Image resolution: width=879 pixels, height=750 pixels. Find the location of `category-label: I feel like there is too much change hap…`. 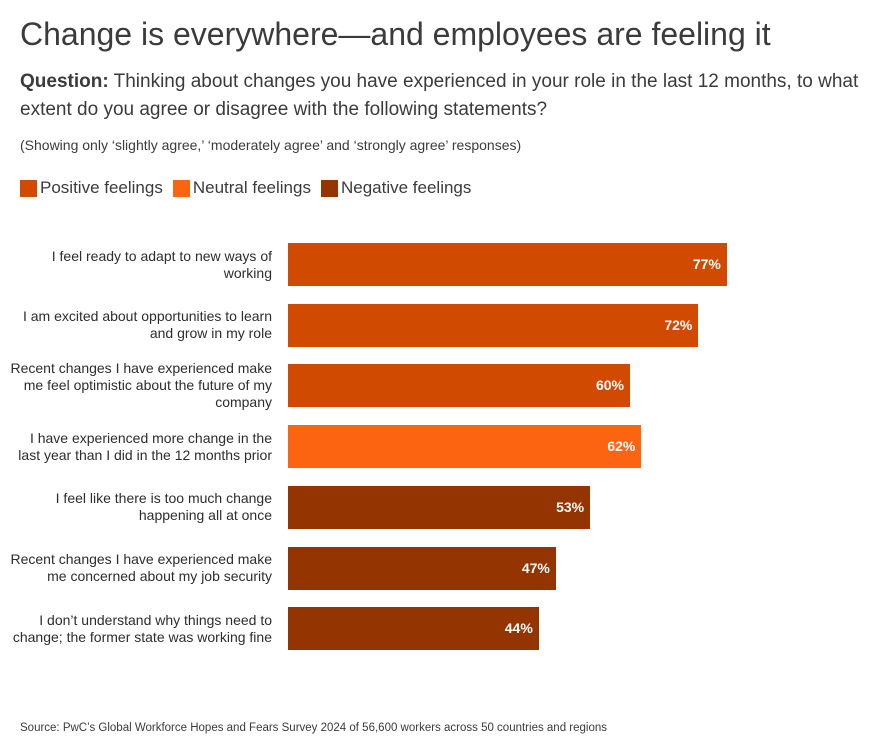

category-label: I feel like there is too much change hap… is located at coordinates (163, 507).